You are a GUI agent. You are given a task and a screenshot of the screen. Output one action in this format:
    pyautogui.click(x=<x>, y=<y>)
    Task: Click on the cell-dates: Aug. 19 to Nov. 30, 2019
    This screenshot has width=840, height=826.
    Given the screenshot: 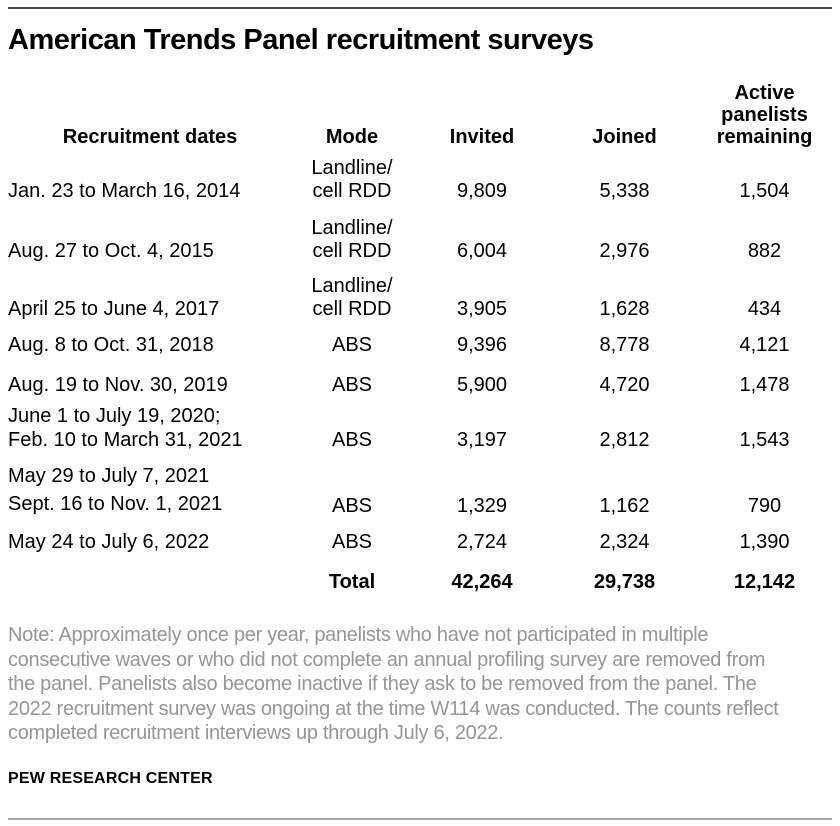 What is the action you would take?
    pyautogui.click(x=118, y=385)
    